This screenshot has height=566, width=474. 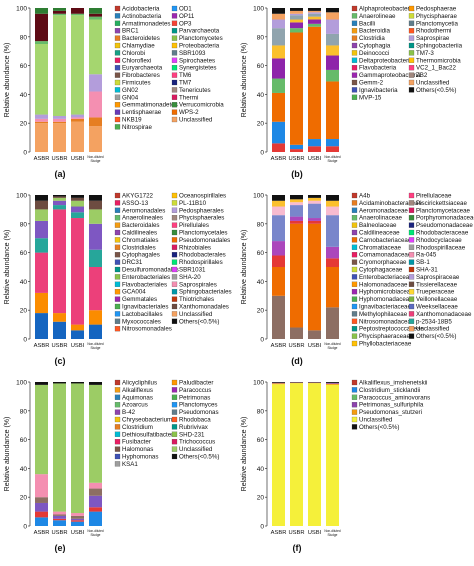 I want to click on legend-label: Dethiosulfatibacter, so click(x=147, y=434).